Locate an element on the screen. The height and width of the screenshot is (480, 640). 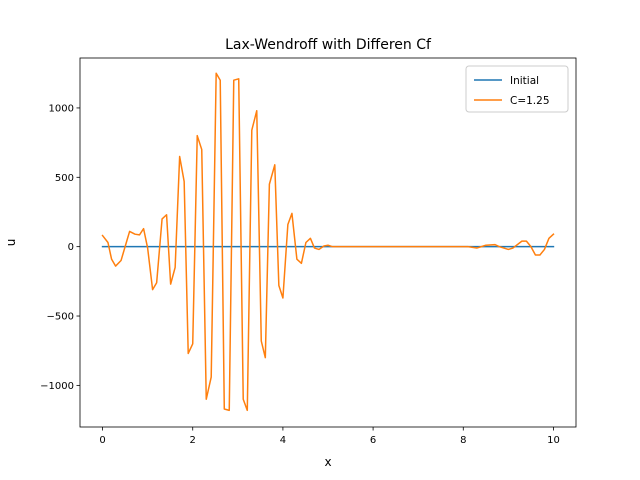
x-tick-label: 0 is located at coordinates (102, 440).